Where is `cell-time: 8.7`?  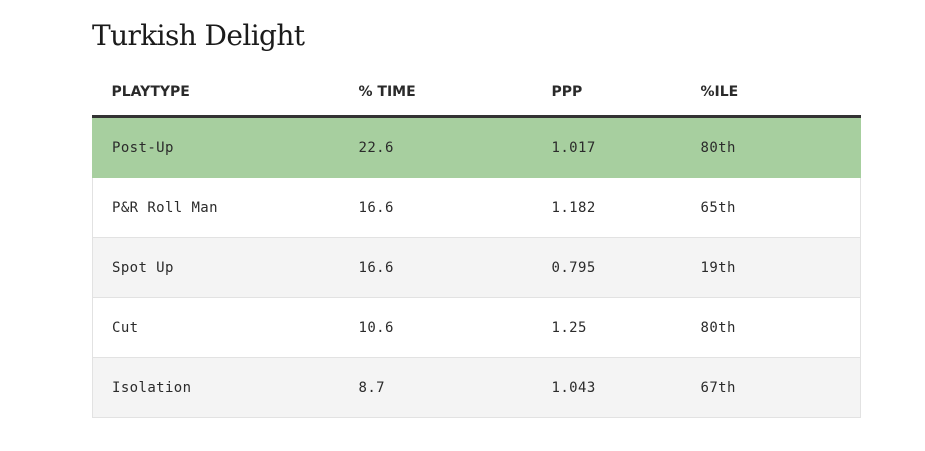 cell-time: 8.7 is located at coordinates (455, 387).